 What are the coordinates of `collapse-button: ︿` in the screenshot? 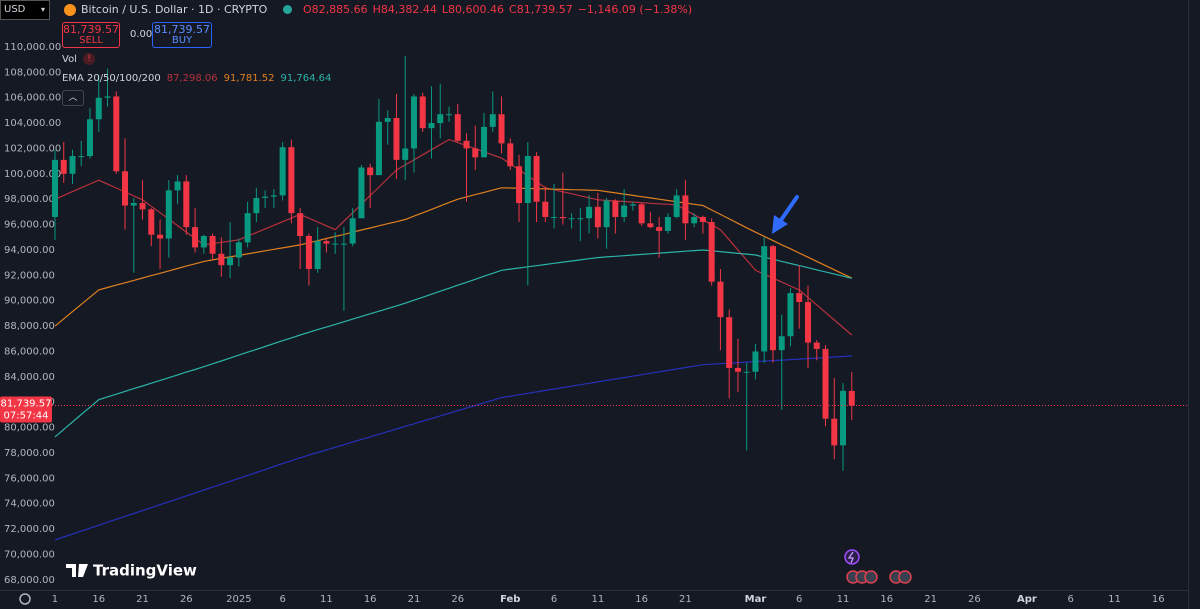 It's located at (73, 98).